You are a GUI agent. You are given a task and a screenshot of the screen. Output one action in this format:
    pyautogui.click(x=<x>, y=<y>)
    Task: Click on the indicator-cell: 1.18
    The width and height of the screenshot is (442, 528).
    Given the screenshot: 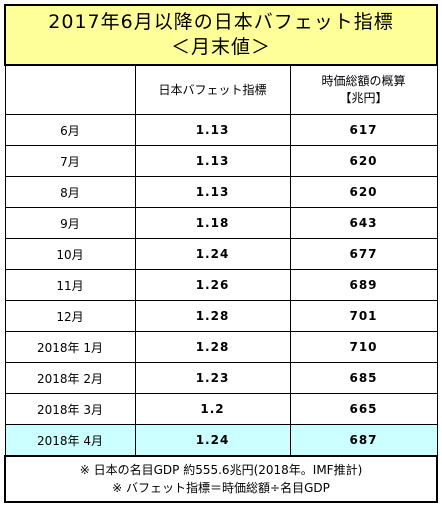 What is the action you would take?
    pyautogui.click(x=212, y=223)
    